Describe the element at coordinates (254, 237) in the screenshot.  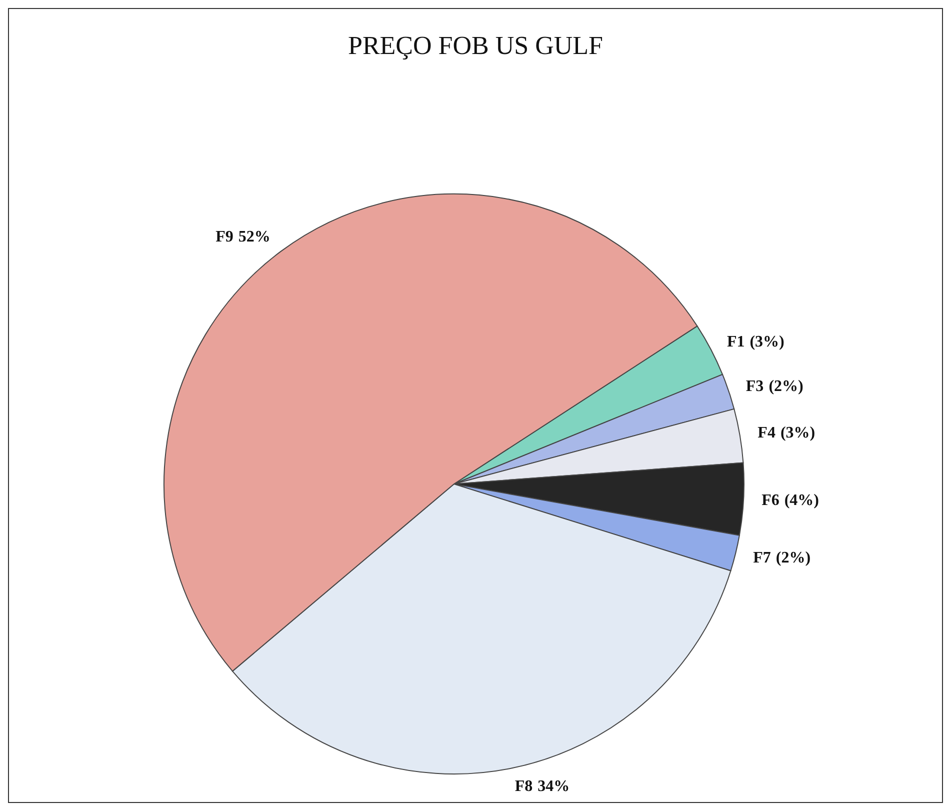
I see `data-label: 52%` at that location.